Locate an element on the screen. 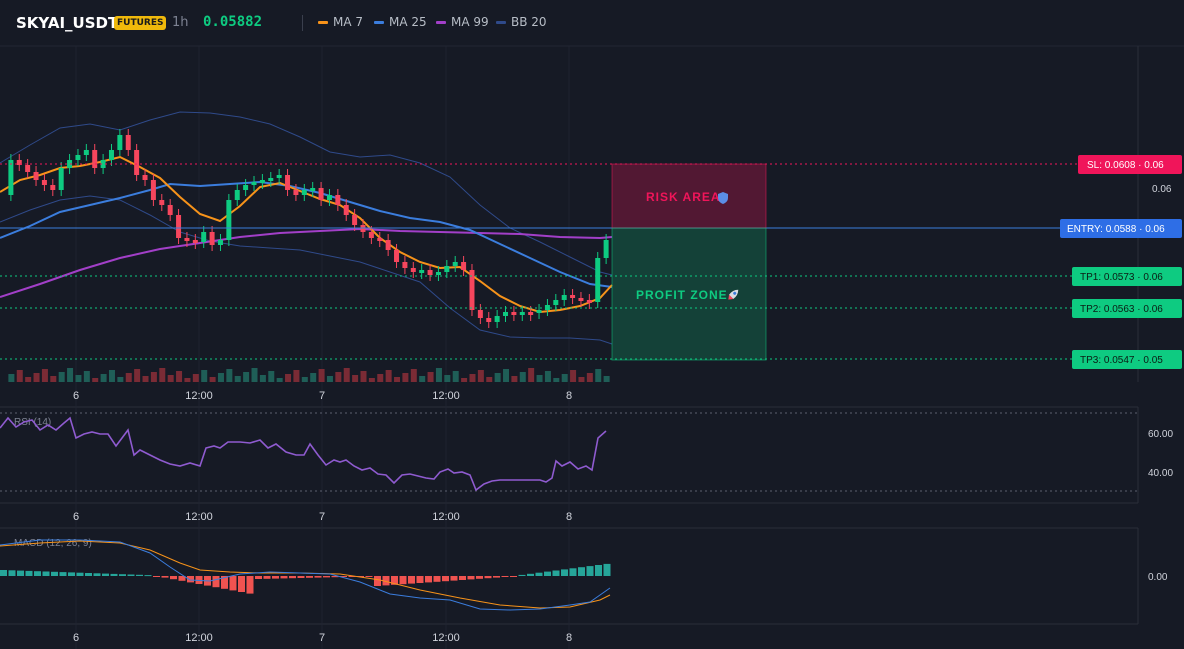  rsi-line is located at coordinates (303, 454).